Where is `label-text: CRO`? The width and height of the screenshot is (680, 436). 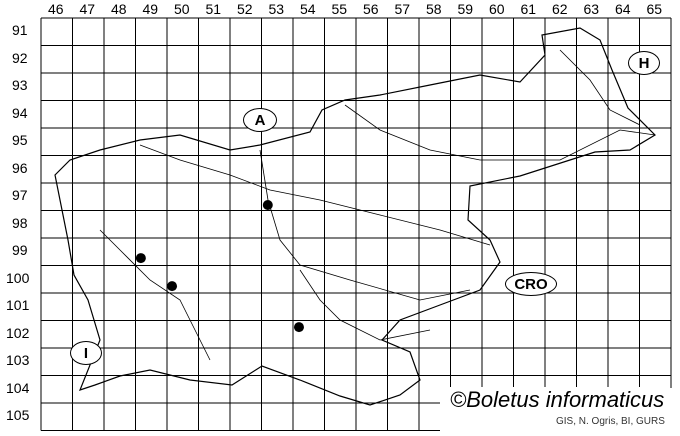 label-text: CRO is located at coordinates (531, 284).